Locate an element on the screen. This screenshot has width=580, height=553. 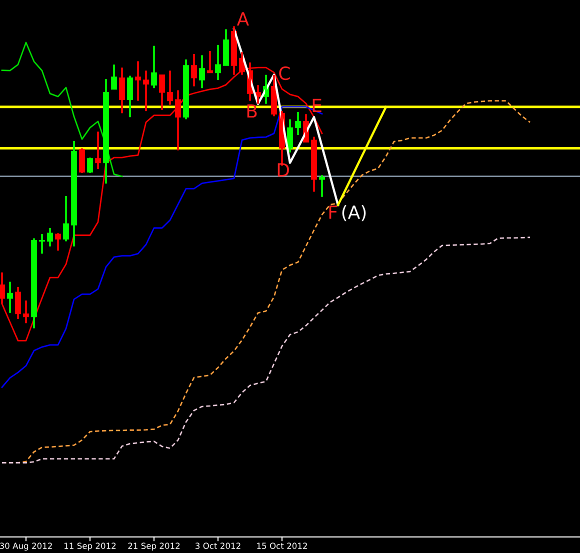
text: A is located at coordinates (242, 19).